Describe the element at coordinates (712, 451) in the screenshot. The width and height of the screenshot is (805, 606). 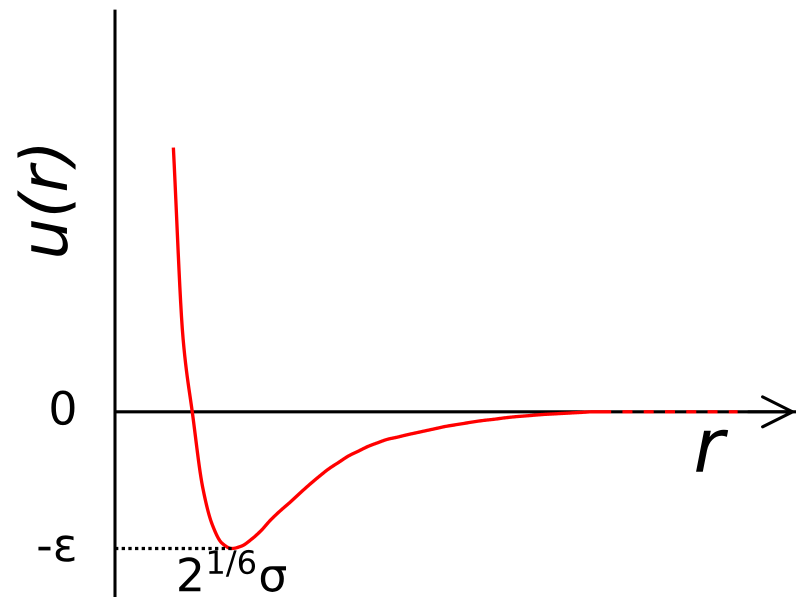
I see `x-axis-title: r` at that location.